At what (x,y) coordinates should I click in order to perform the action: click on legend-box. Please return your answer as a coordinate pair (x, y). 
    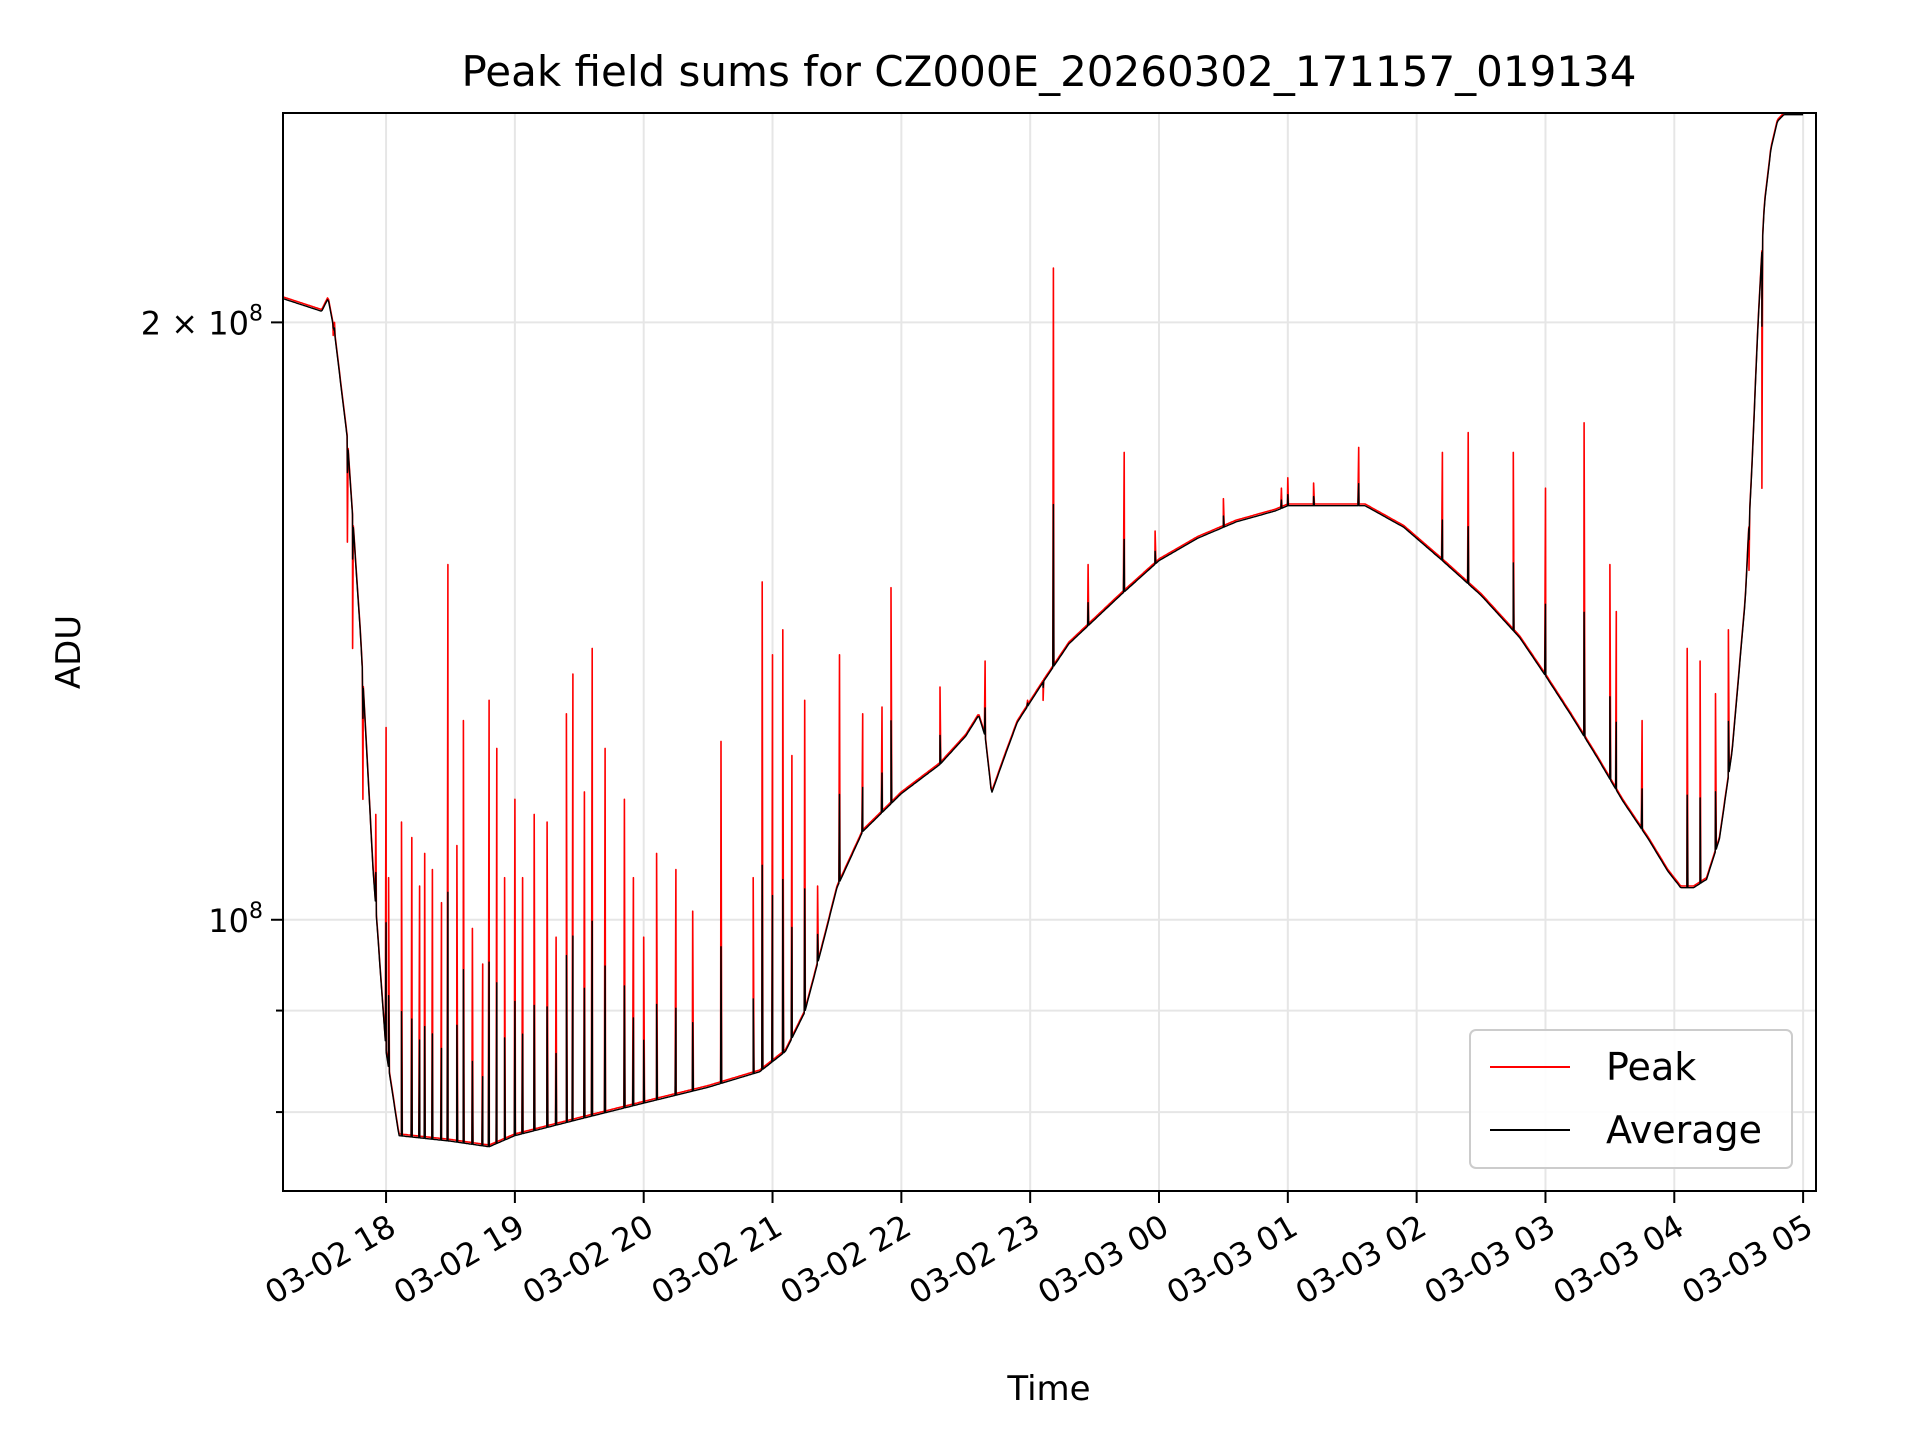
    Looking at the image, I should click on (1631, 1099).